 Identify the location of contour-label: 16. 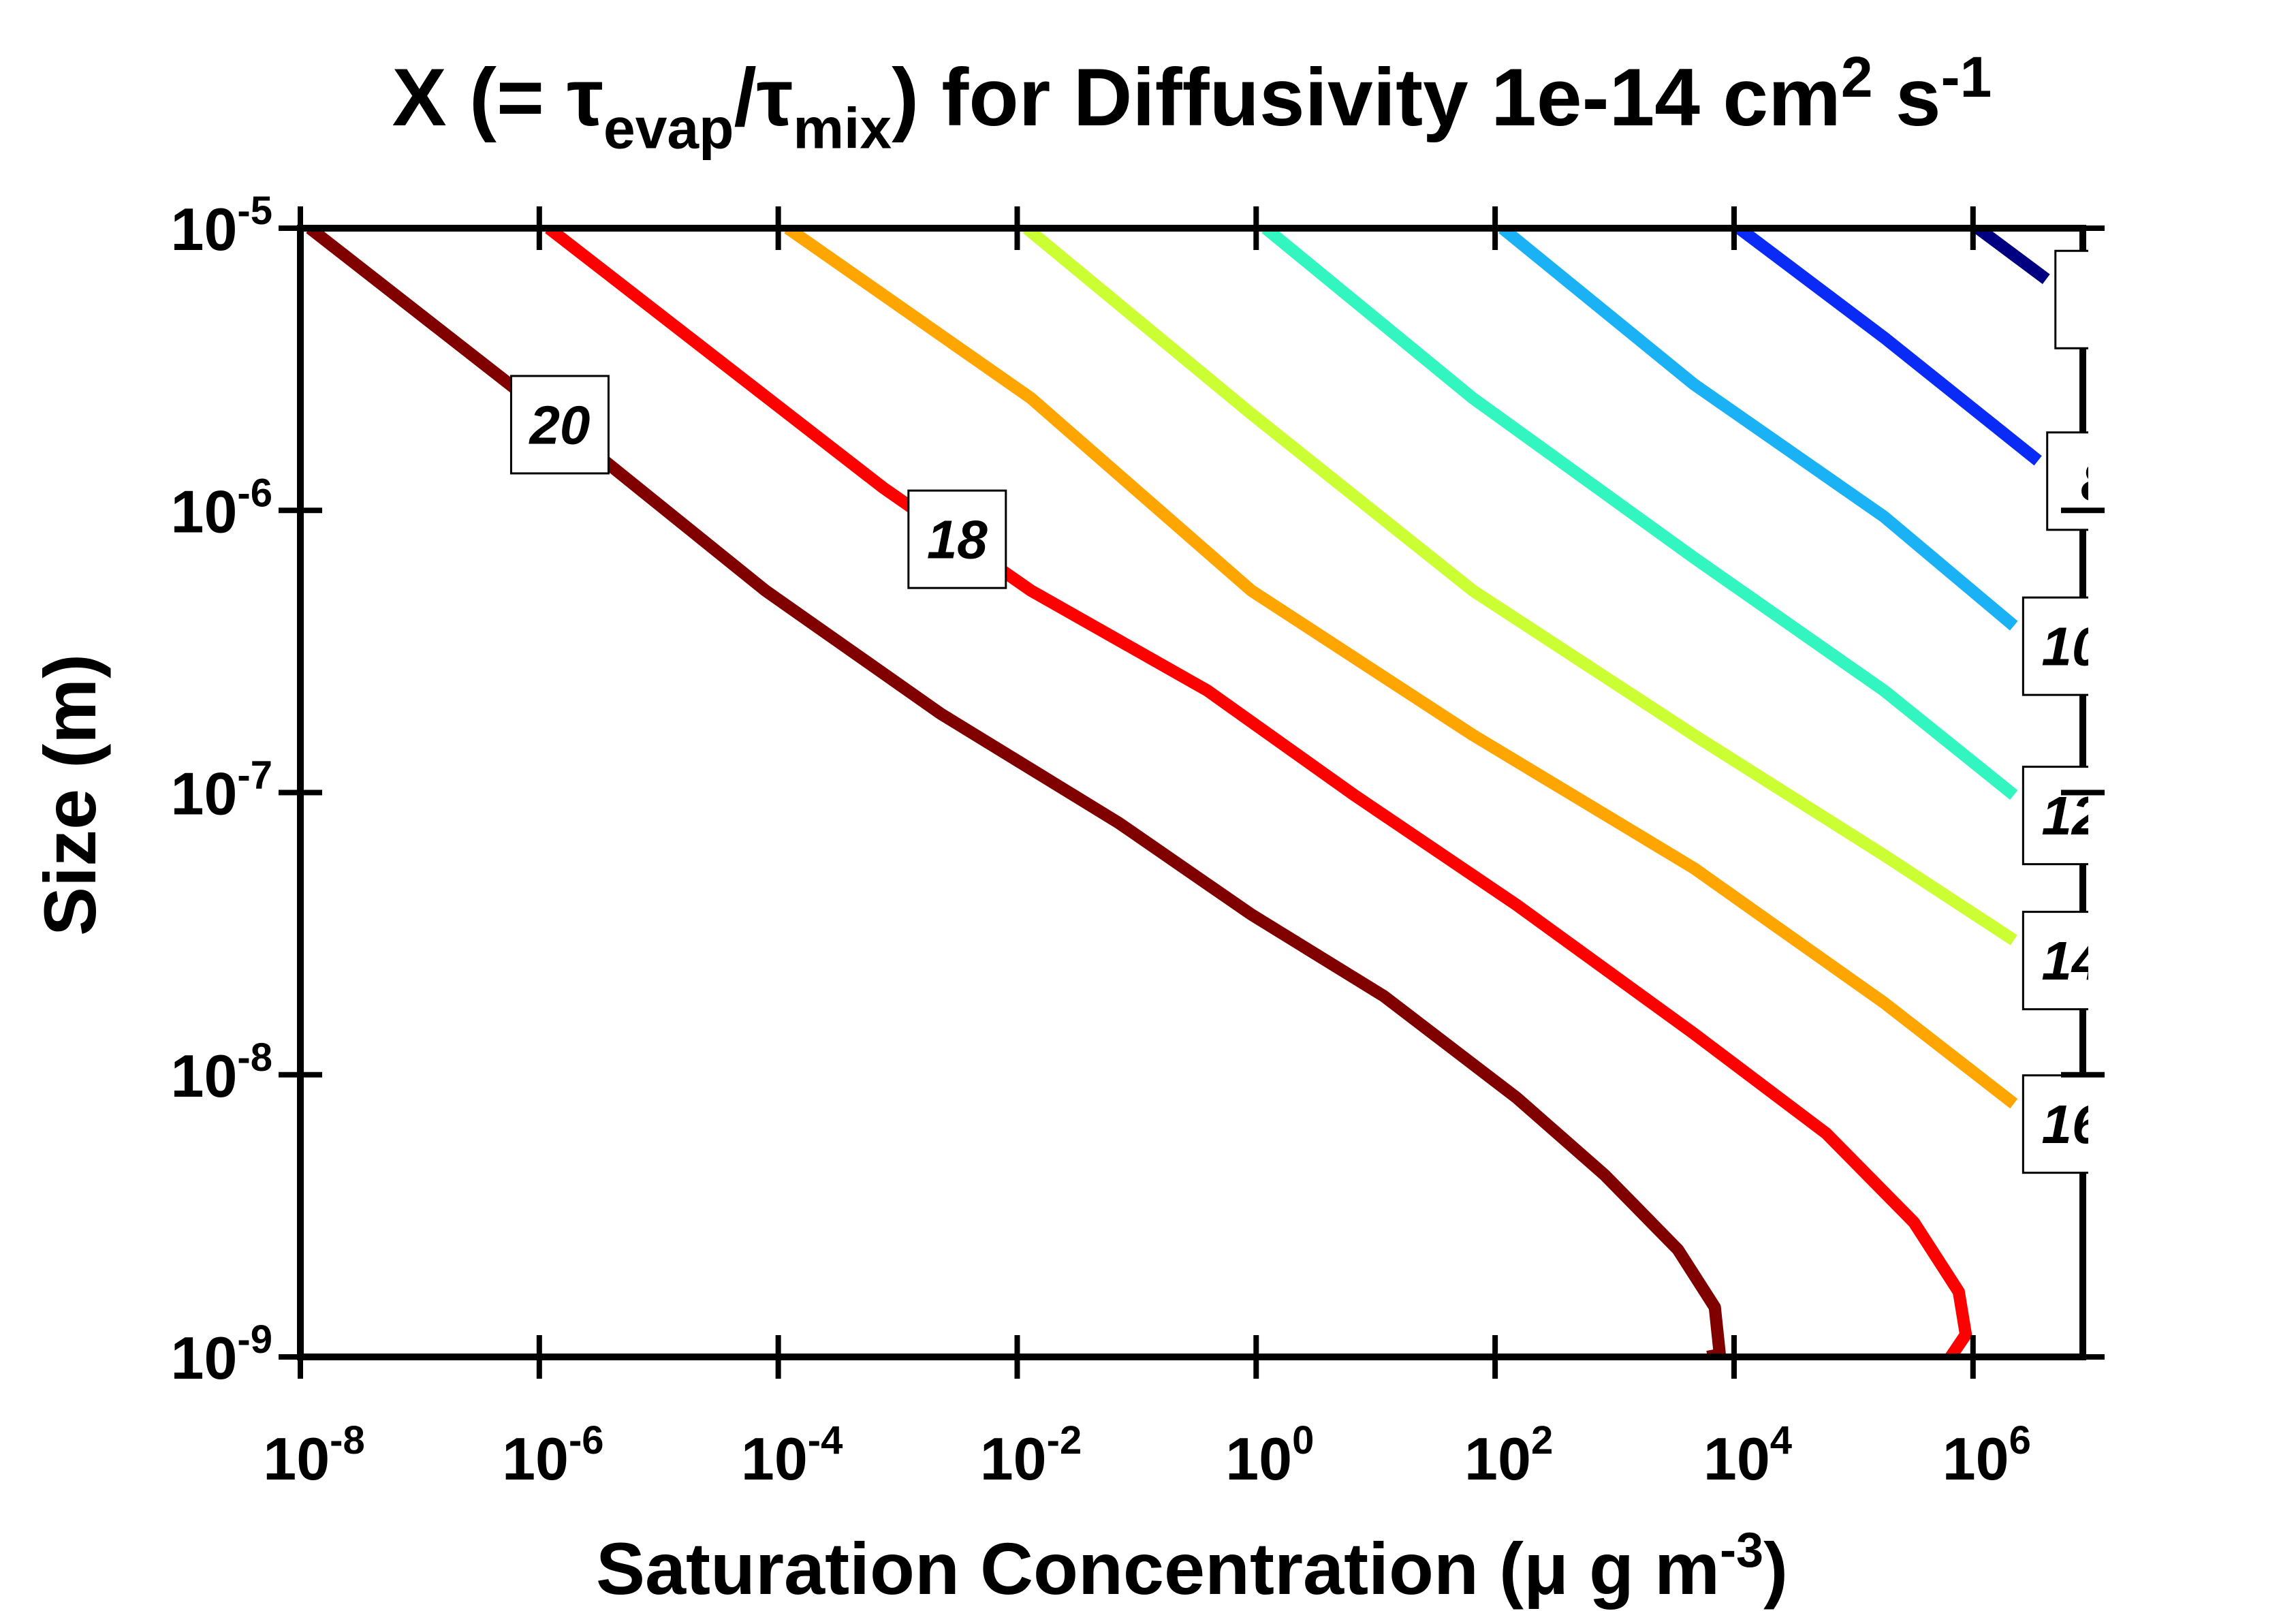
(2071, 1124).